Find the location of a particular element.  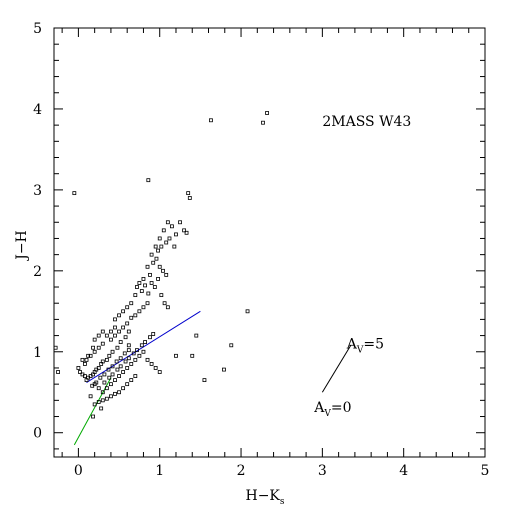

x-tick-label: 3 is located at coordinates (322, 471).